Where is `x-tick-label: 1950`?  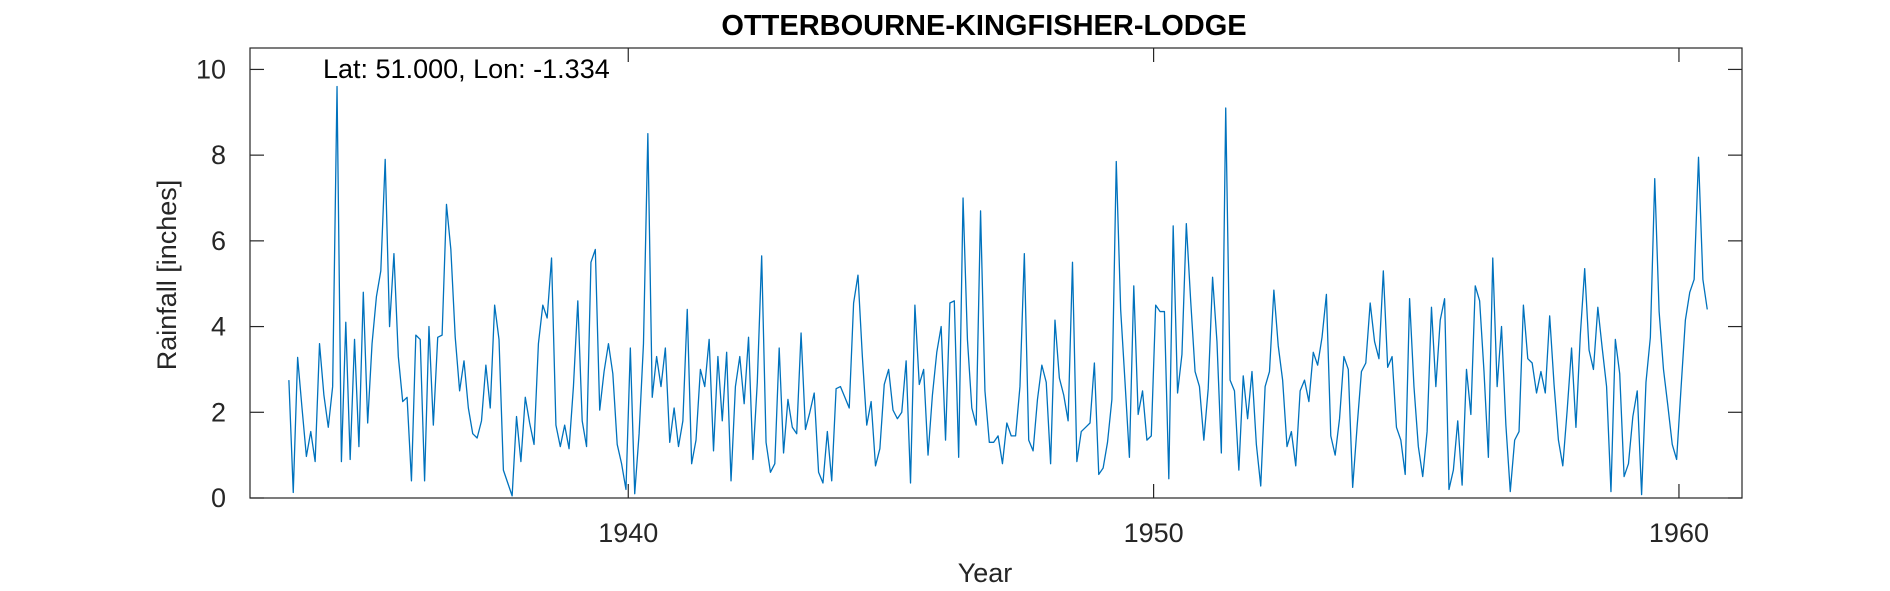
x-tick-label: 1950 is located at coordinates (1154, 533).